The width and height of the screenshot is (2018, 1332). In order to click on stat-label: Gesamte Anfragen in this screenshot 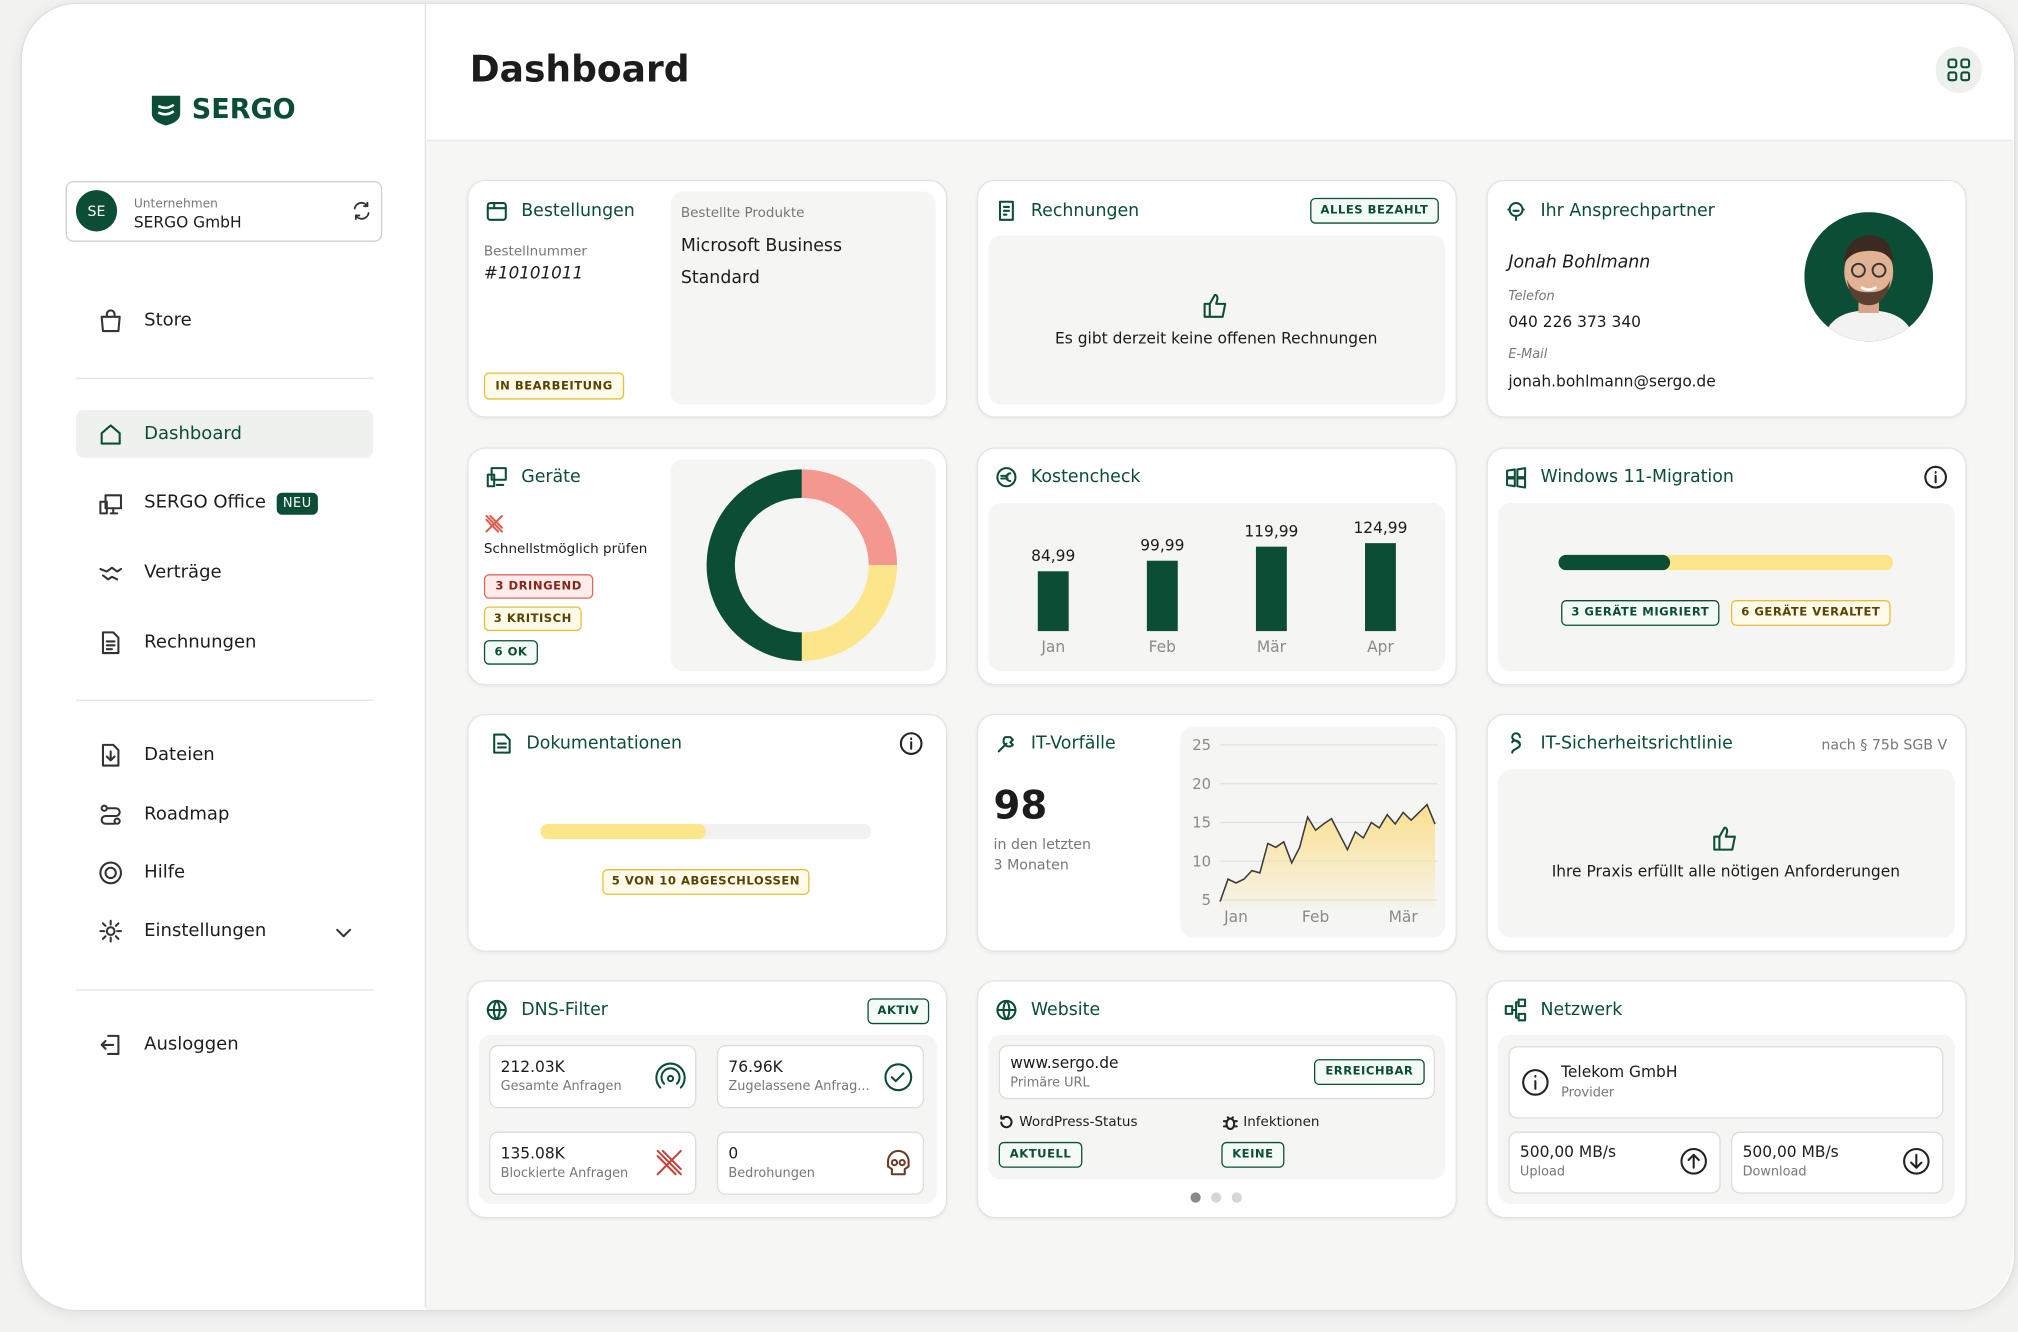, I will do `click(561, 1087)`.